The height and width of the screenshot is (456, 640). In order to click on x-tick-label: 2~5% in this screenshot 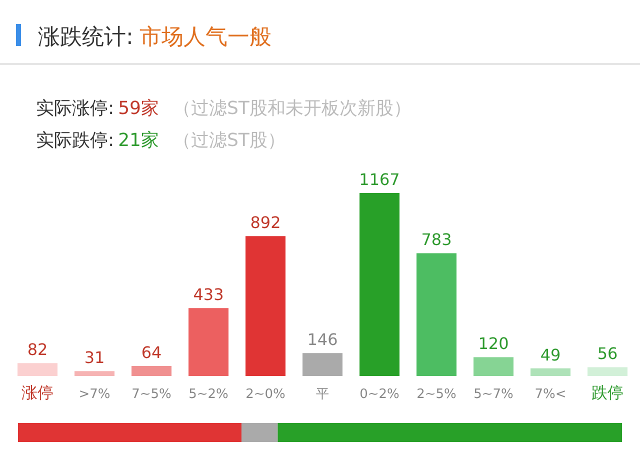, I will do `click(436, 394)`.